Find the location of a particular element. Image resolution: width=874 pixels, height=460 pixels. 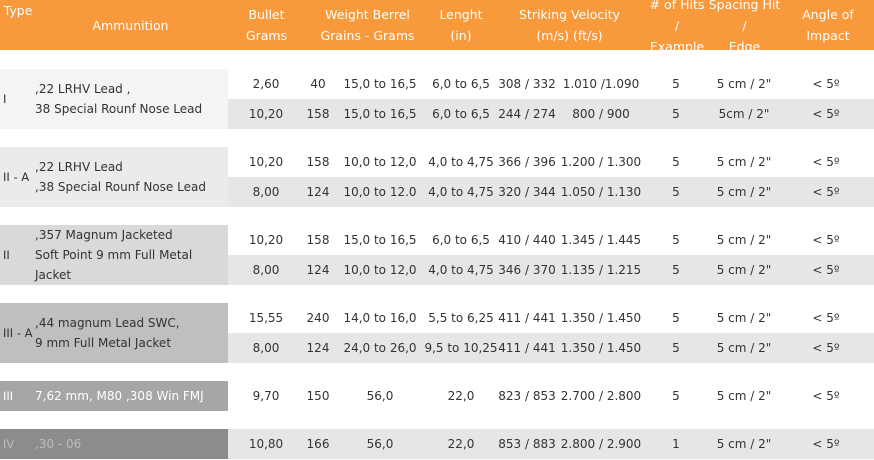

cell-velocity-fts: 1.050 / 1.130 is located at coordinates (601, 192).